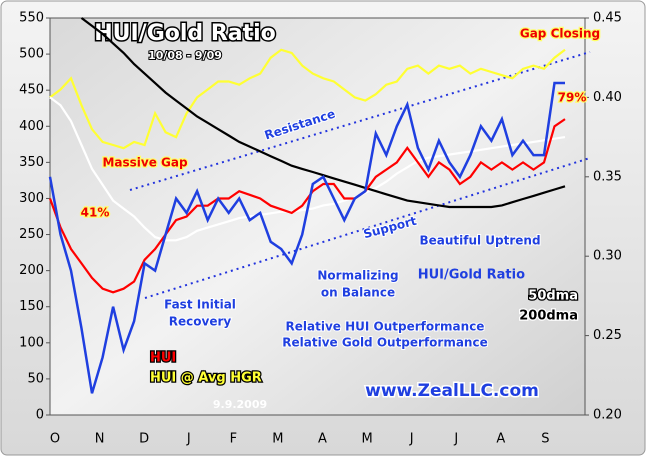 This screenshot has width=646, height=456. What do you see at coordinates (185, 33) in the screenshot?
I see `chart-title: HUI/Gold Ratio` at bounding box center [185, 33].